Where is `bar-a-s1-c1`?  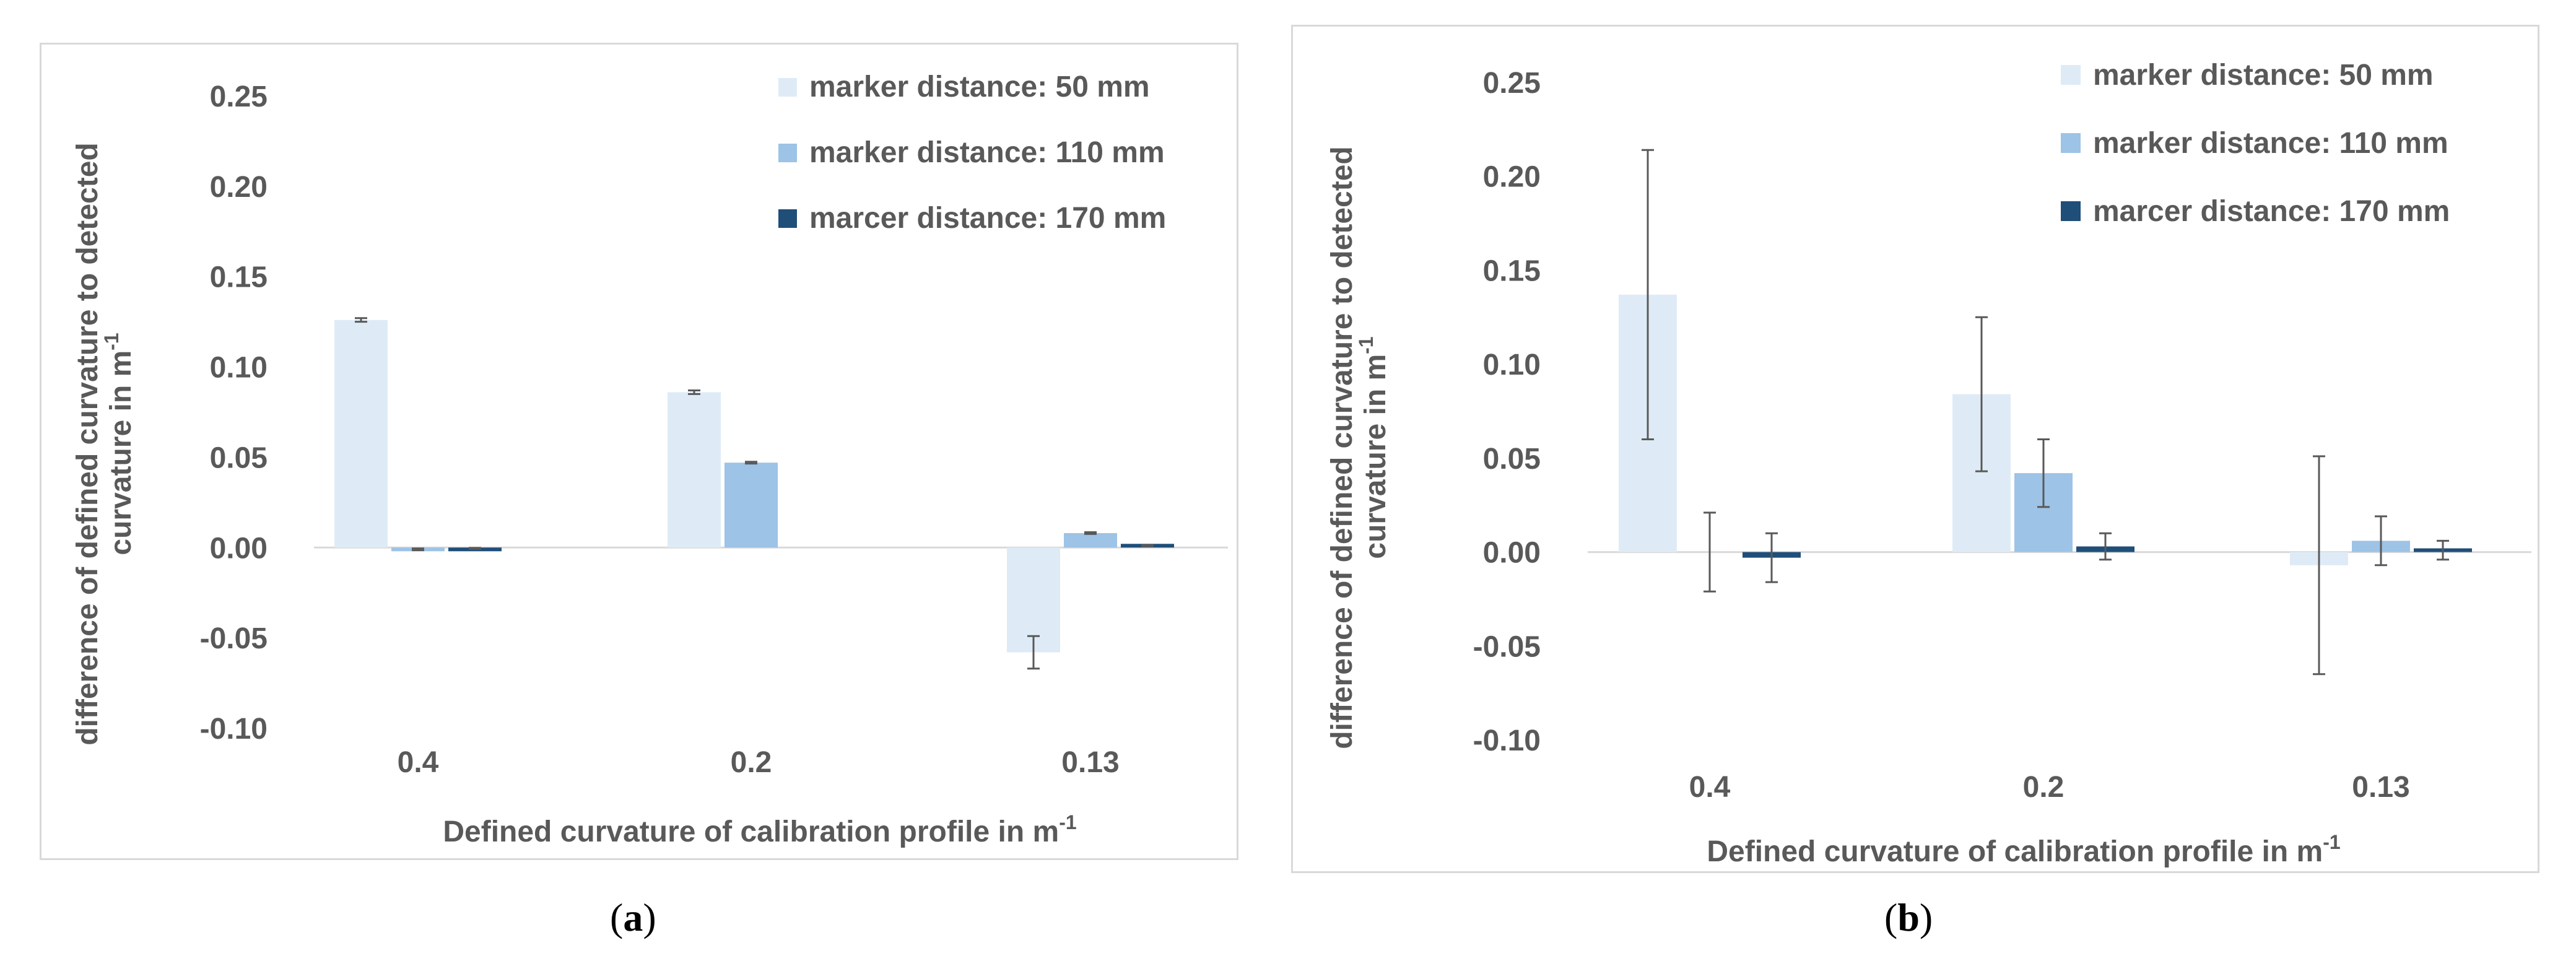 bar-a-s1-c1 is located at coordinates (751, 505).